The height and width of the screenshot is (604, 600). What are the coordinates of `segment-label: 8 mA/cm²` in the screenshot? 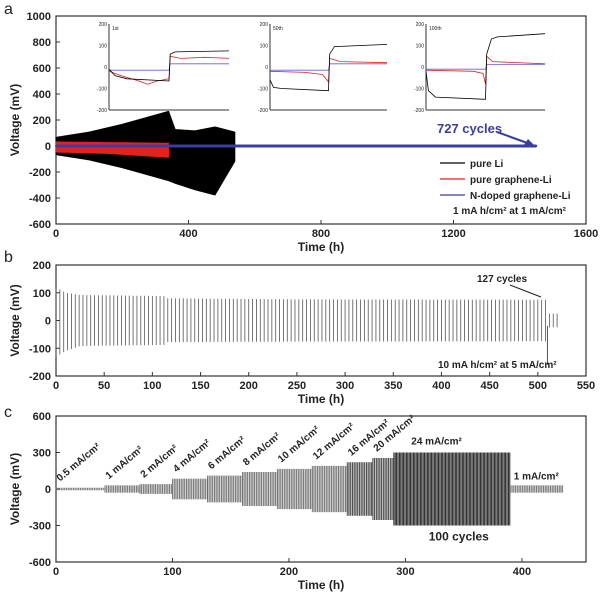 It's located at (262, 449).